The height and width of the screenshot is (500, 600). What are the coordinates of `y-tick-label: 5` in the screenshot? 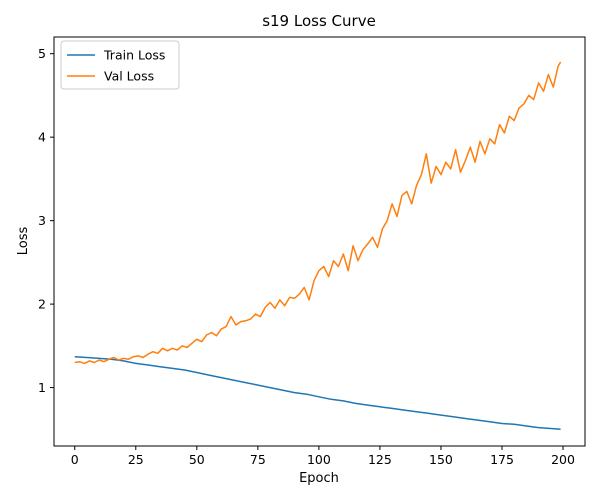 It's located at (42, 53).